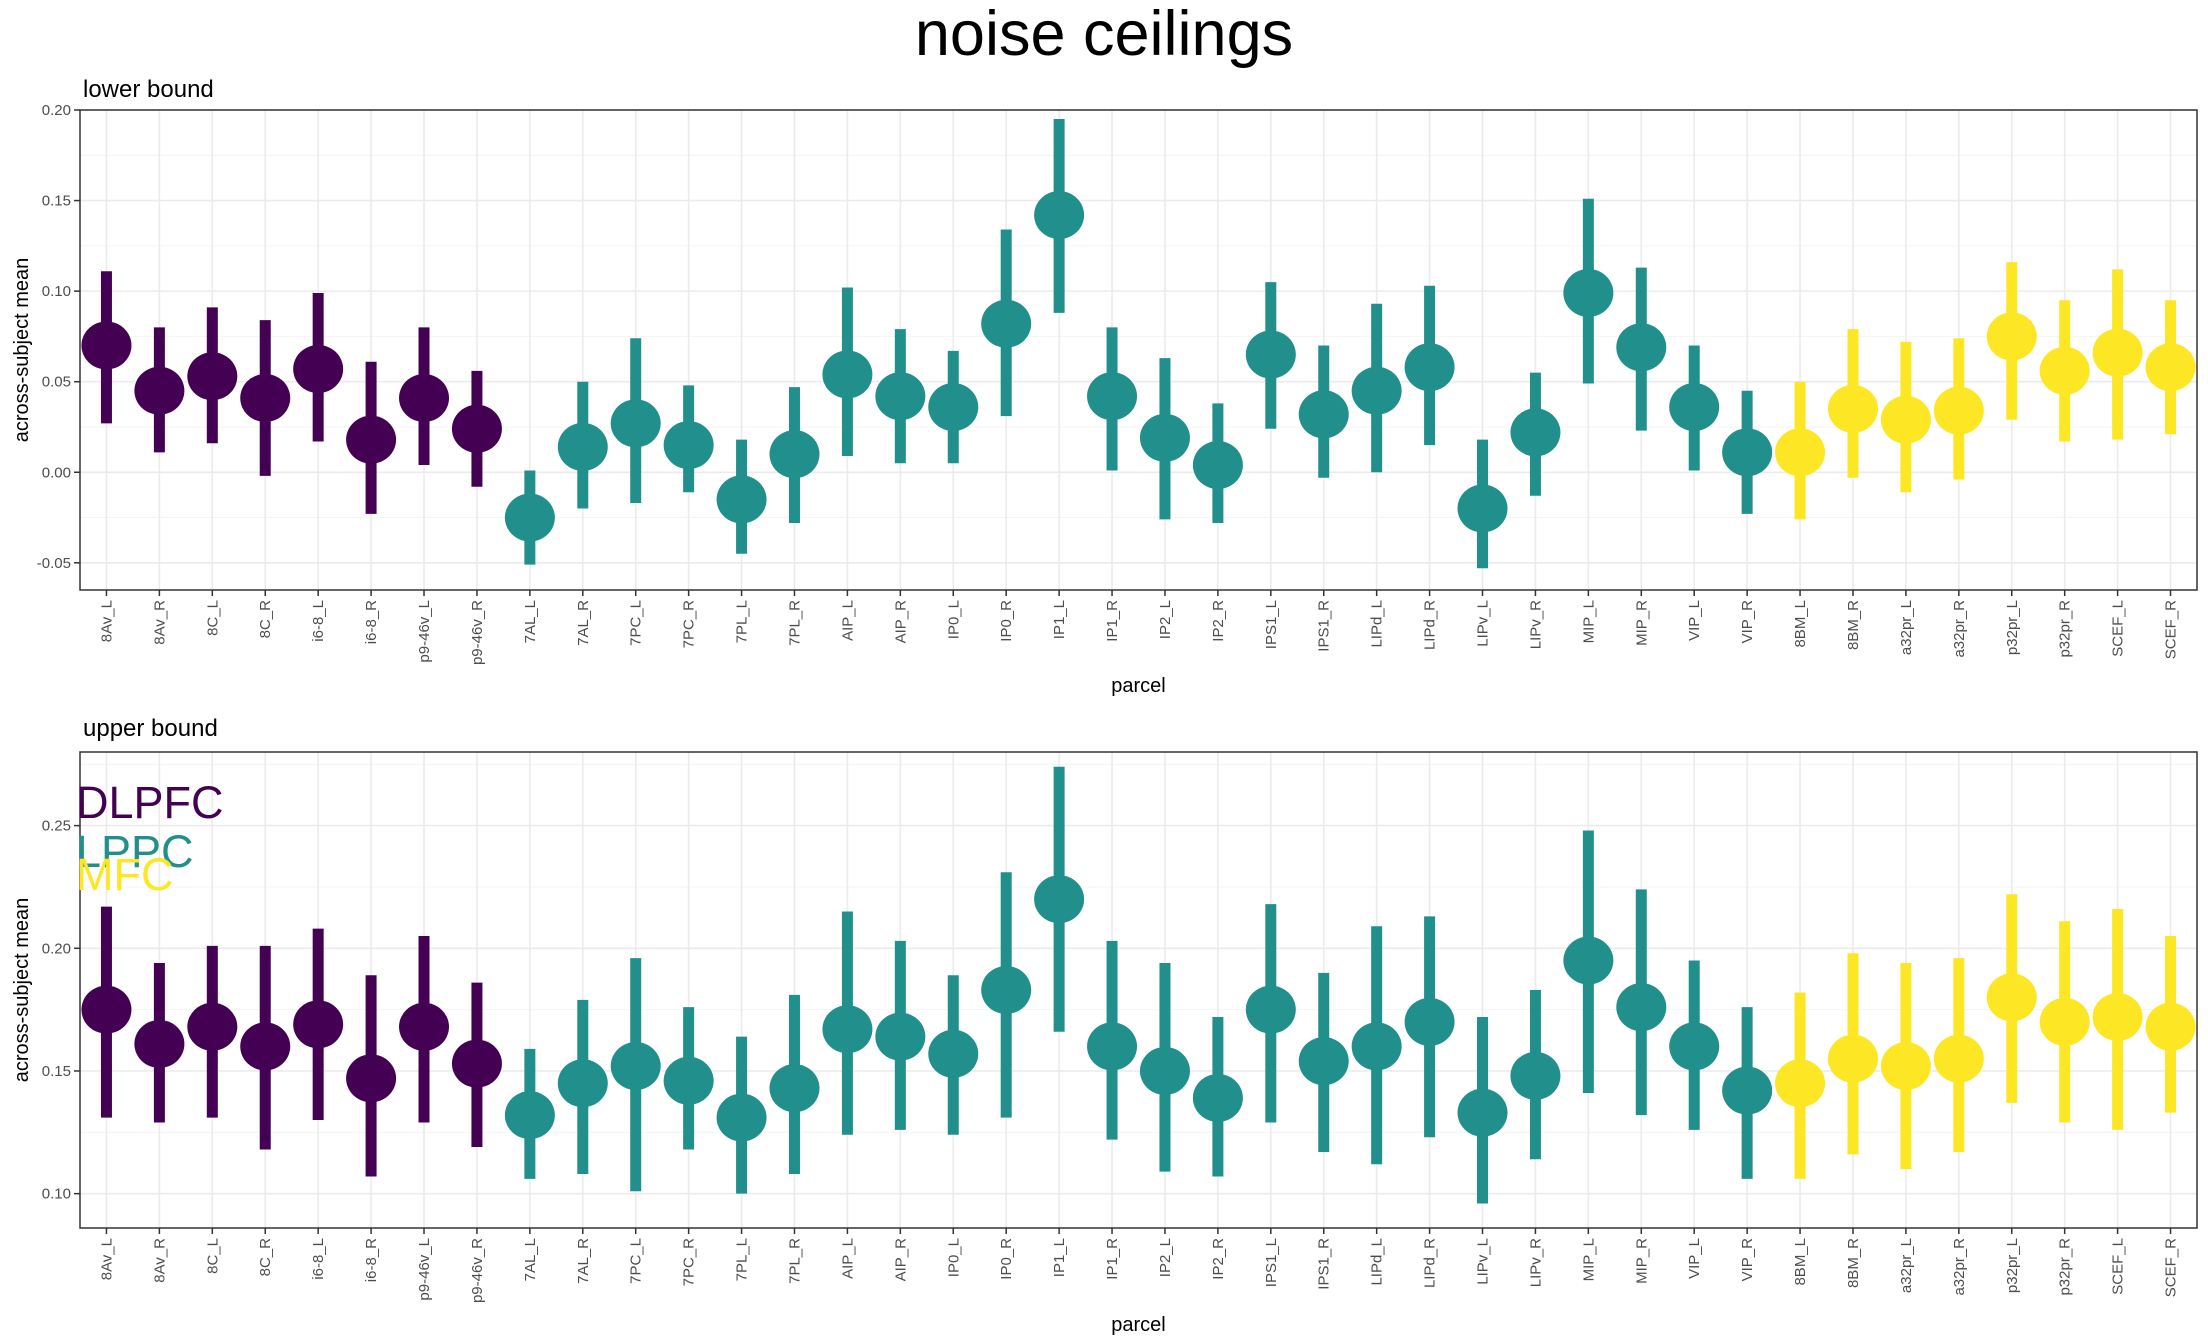  I want to click on x-tick-label: p9-46v_L, so click(424, 1269).